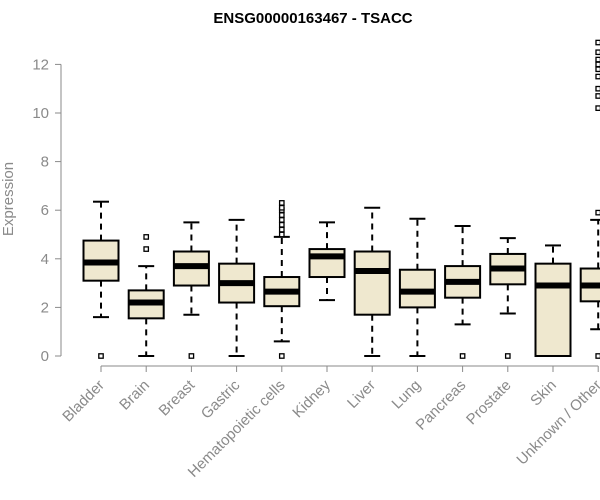 This screenshot has height=500, width=600. Describe the element at coordinates (45, 356) in the screenshot. I see `y-tick-label: 0` at that location.